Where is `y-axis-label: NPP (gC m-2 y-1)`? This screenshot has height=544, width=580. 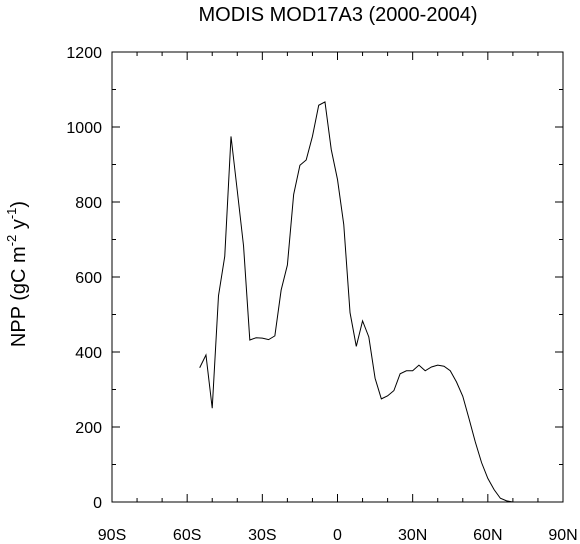
y-axis-label: NPP (gC m-2 y-1) is located at coordinates (17, 274).